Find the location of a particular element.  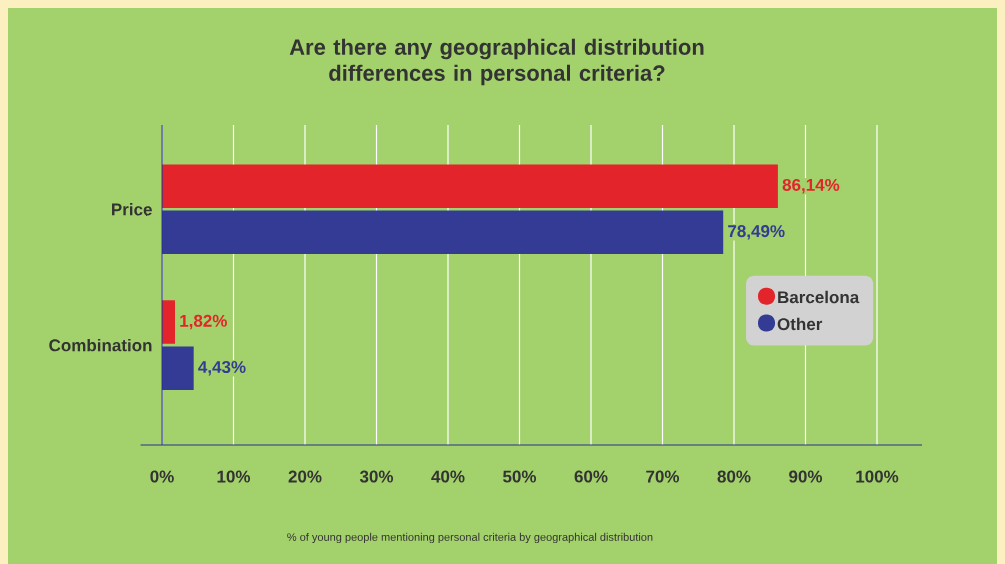

data-label: 86,14% is located at coordinates (811, 186).